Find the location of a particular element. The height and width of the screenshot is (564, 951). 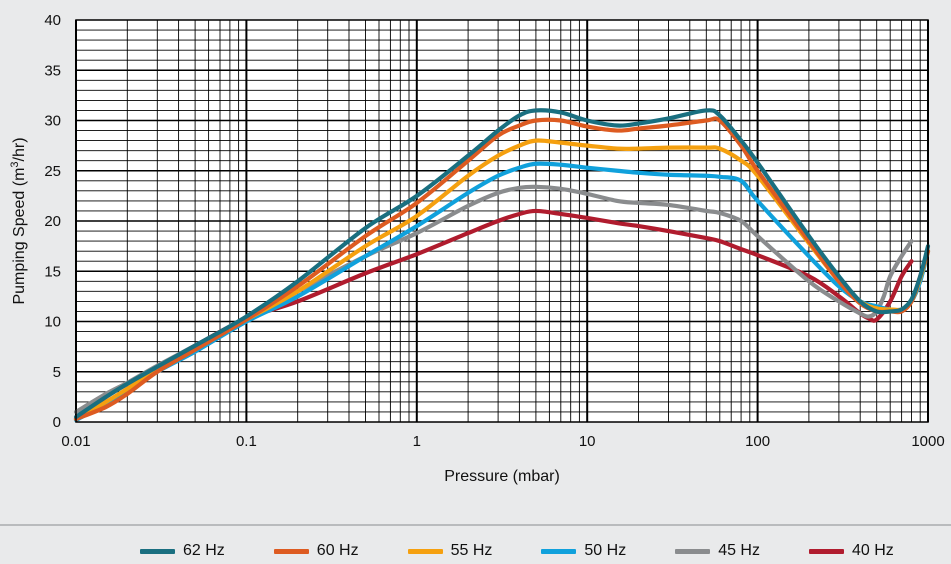

y-tick-label: 15 is located at coordinates (52, 271).